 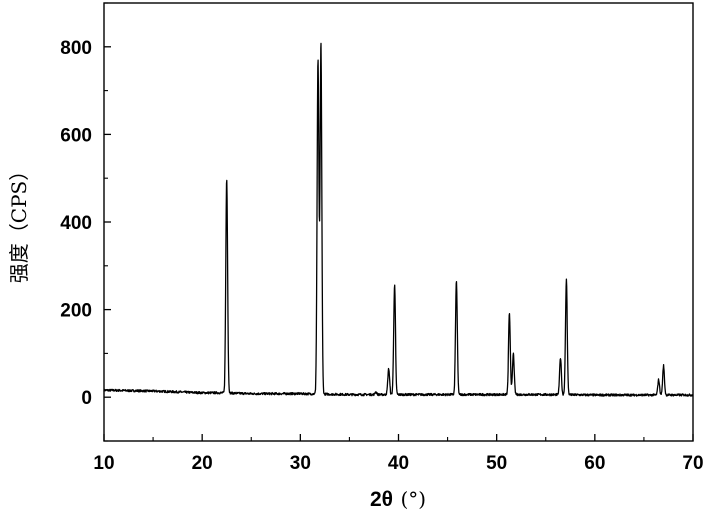 I want to click on x-axis-title: 2θ (°), so click(x=398, y=499).